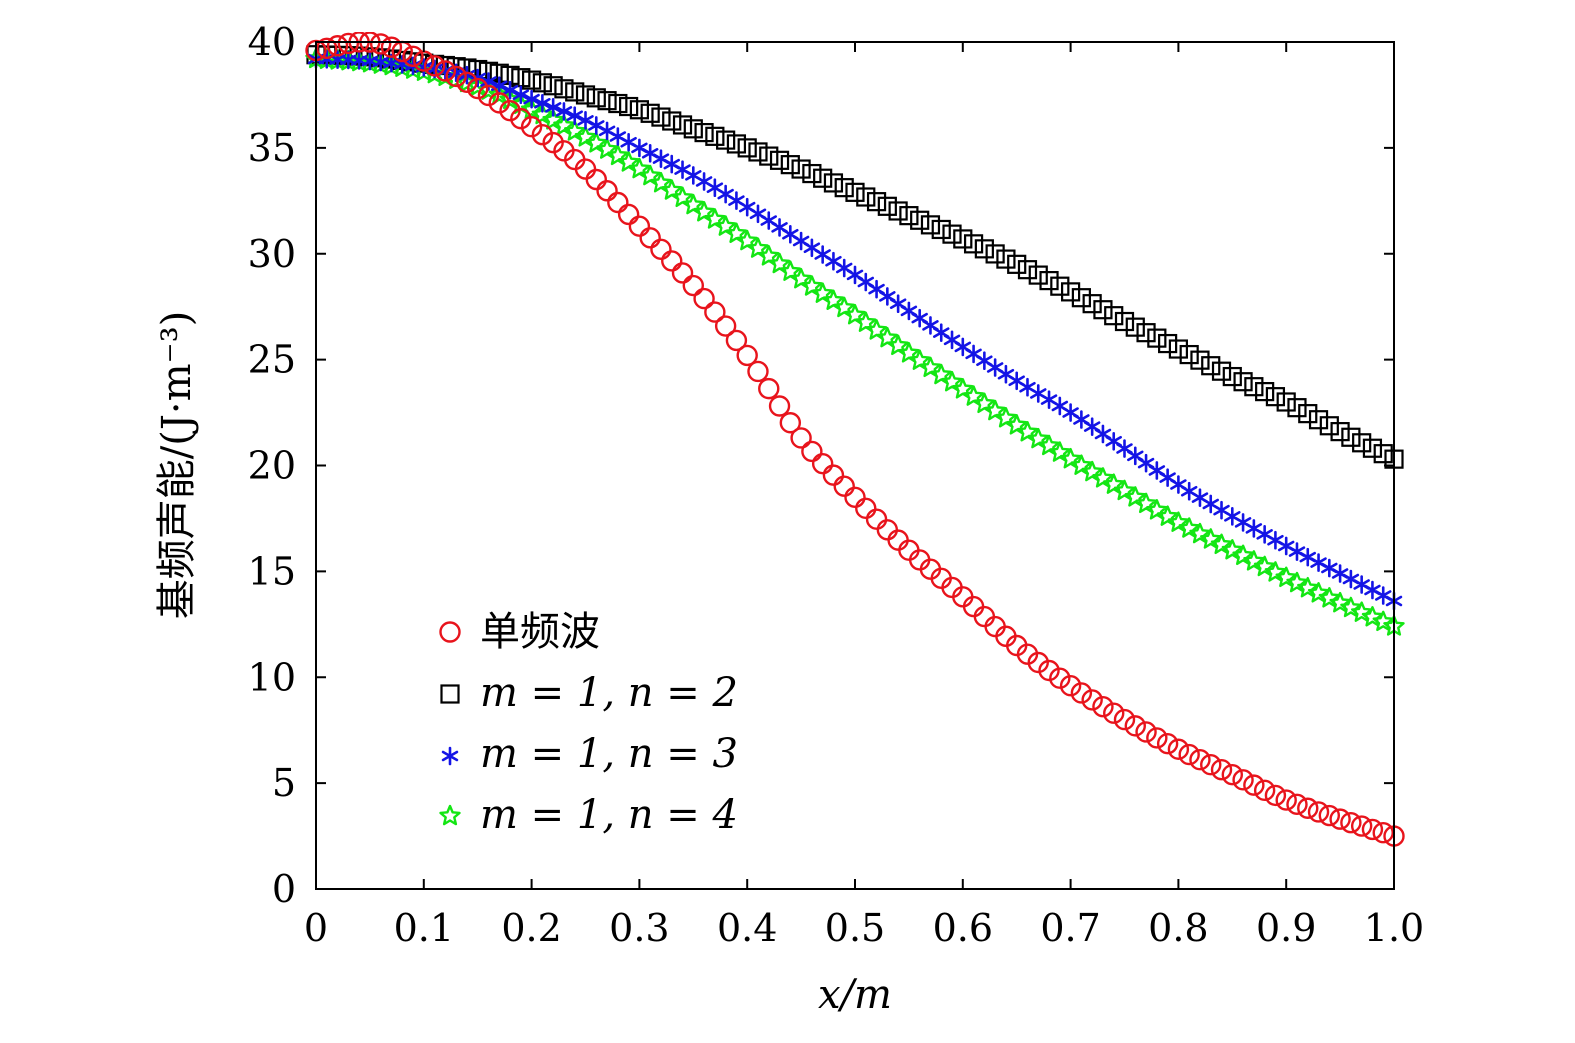 The width and height of the screenshot is (1575, 1043). What do you see at coordinates (589, 693) in the screenshot?
I see `legend-item-n2: m = 1, n = 2` at bounding box center [589, 693].